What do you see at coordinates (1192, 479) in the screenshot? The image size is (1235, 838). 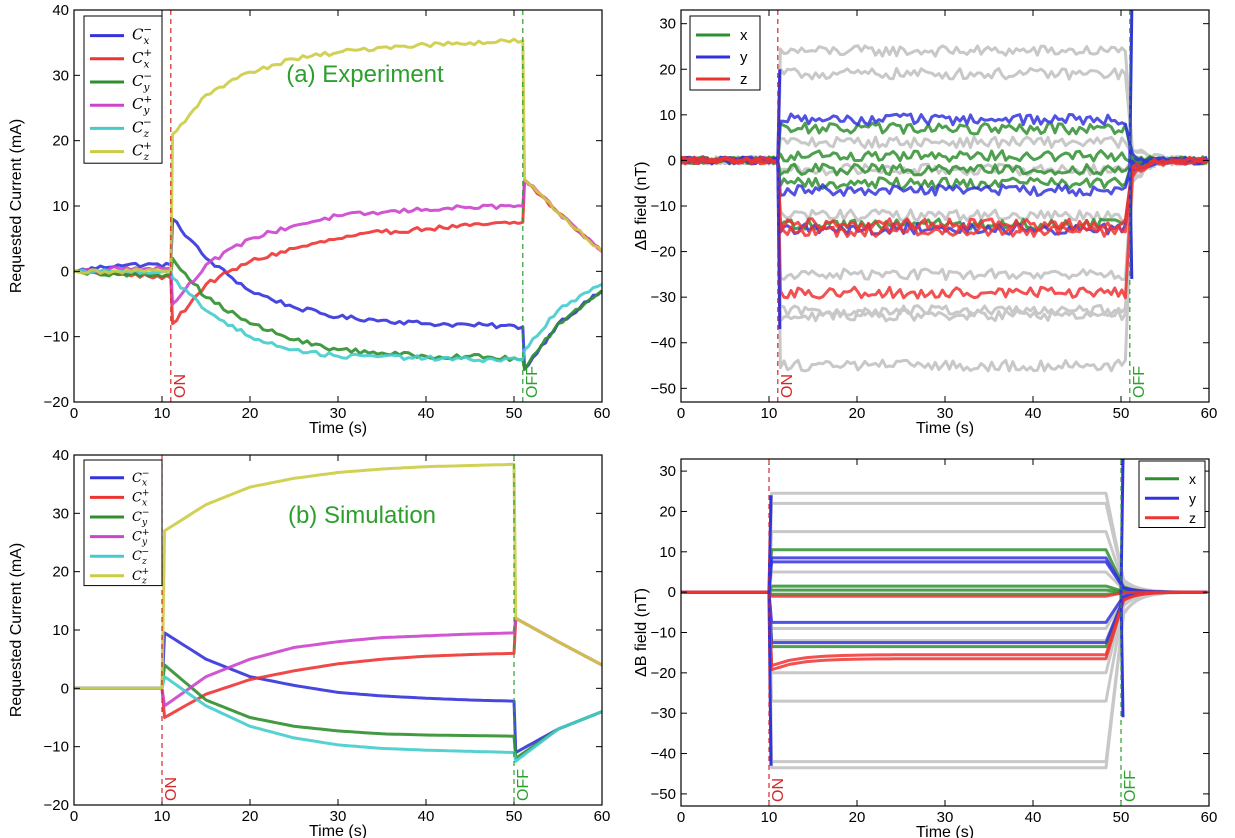 I see `legend-label-x: x` at bounding box center [1192, 479].